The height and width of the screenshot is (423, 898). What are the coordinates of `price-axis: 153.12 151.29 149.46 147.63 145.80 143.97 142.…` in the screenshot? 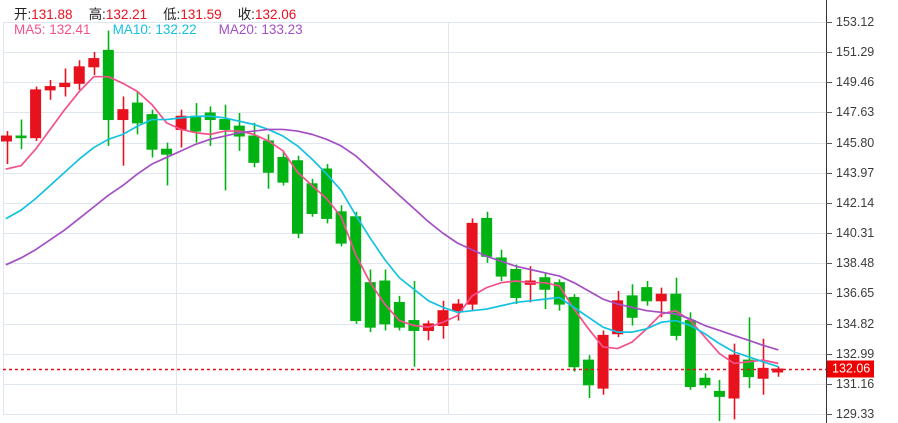 It's located at (862, 211).